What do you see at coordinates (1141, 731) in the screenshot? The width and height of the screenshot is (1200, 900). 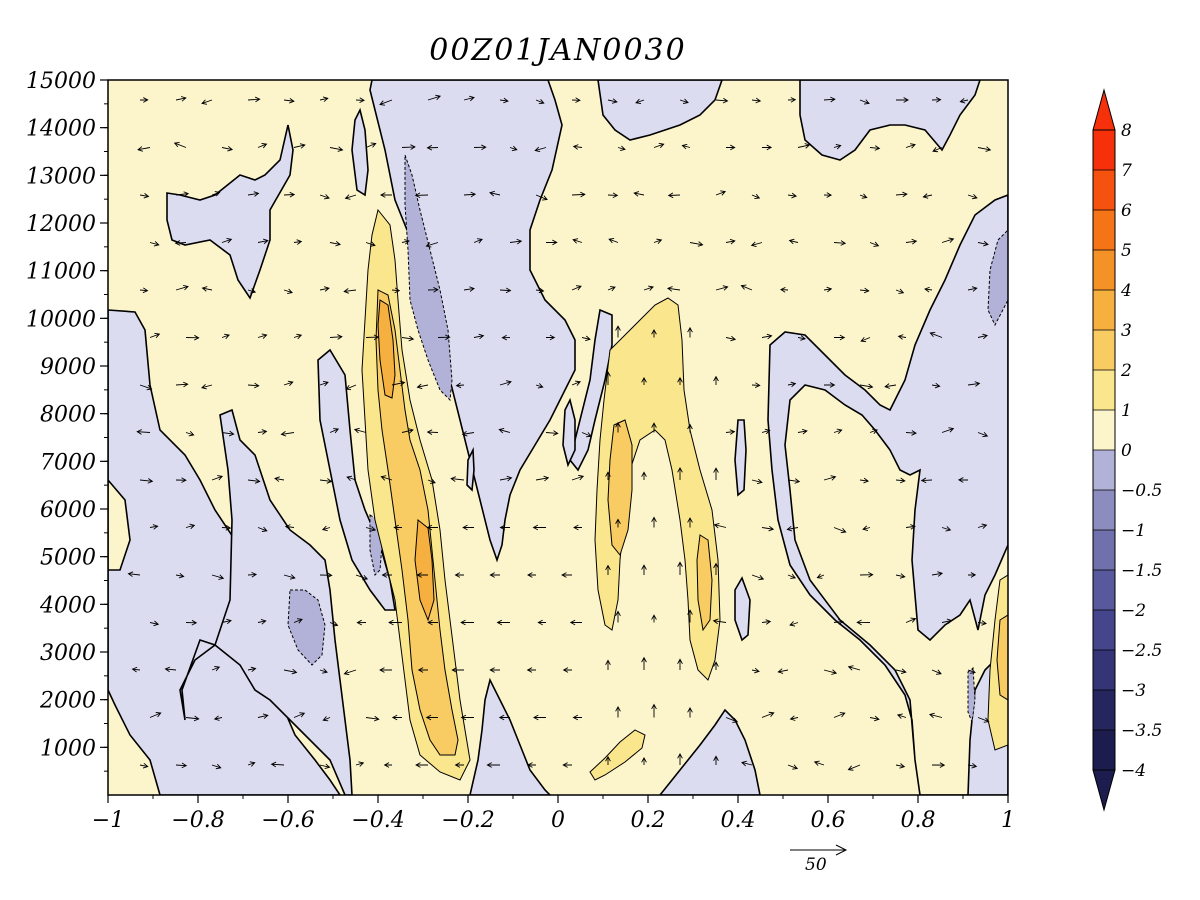 I see `colorbar-label: −3.5` at bounding box center [1141, 731].